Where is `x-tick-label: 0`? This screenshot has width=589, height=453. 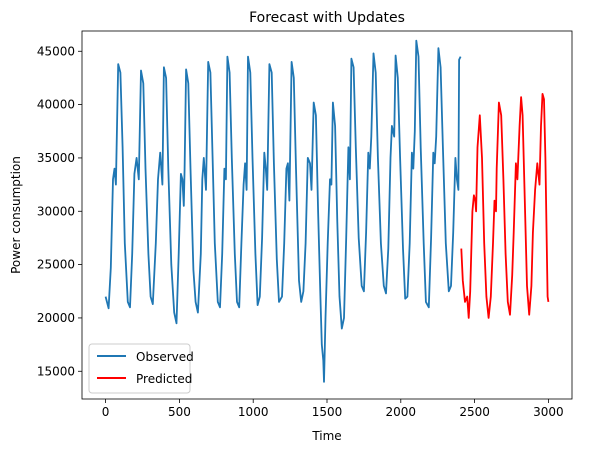
x-tick-label: 0 is located at coordinates (106, 412).